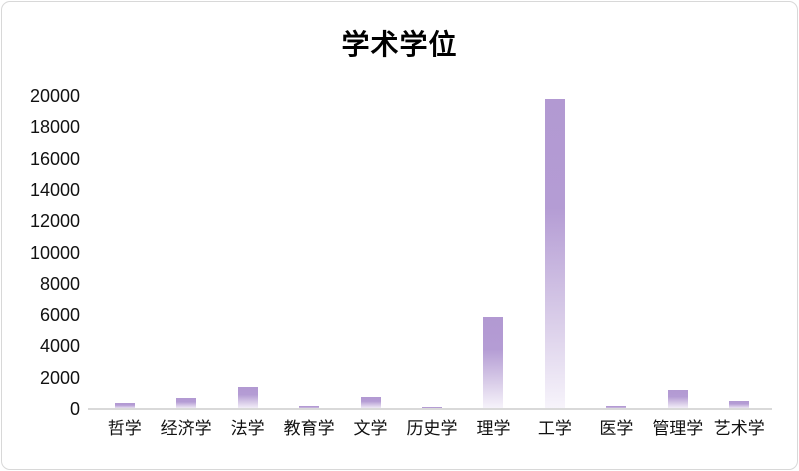 The width and height of the screenshot is (799, 471). I want to click on y-tick-label: 0, so click(74, 409).